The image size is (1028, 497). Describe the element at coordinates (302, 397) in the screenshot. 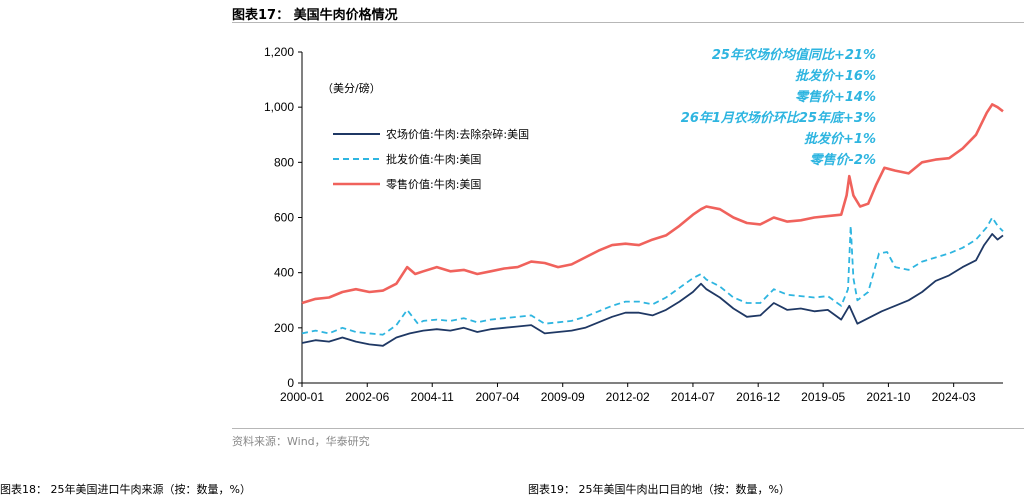

I see `x-tick-label: 2000-01` at that location.